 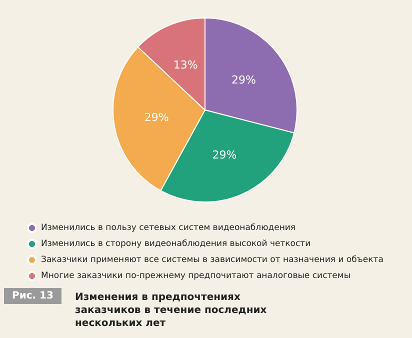 What do you see at coordinates (212, 260) in the screenshot?
I see `legend-label: Заказчики применяют все системы в зависимости от назначения и объекта` at bounding box center [212, 260].